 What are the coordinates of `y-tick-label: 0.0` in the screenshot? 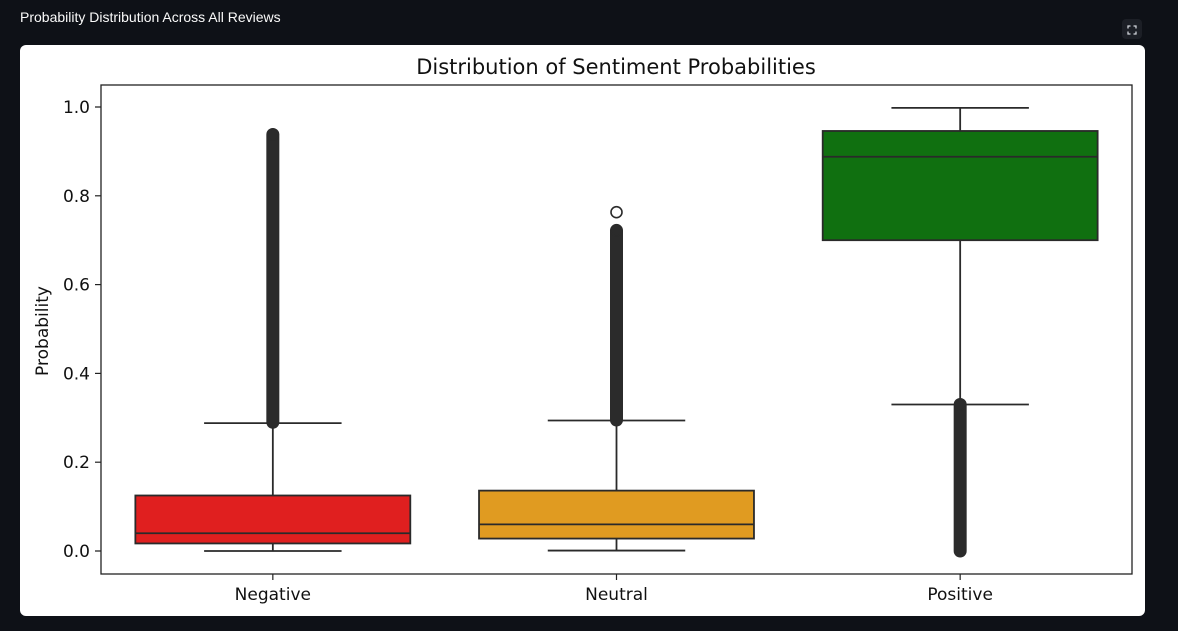 It's located at (76, 552).